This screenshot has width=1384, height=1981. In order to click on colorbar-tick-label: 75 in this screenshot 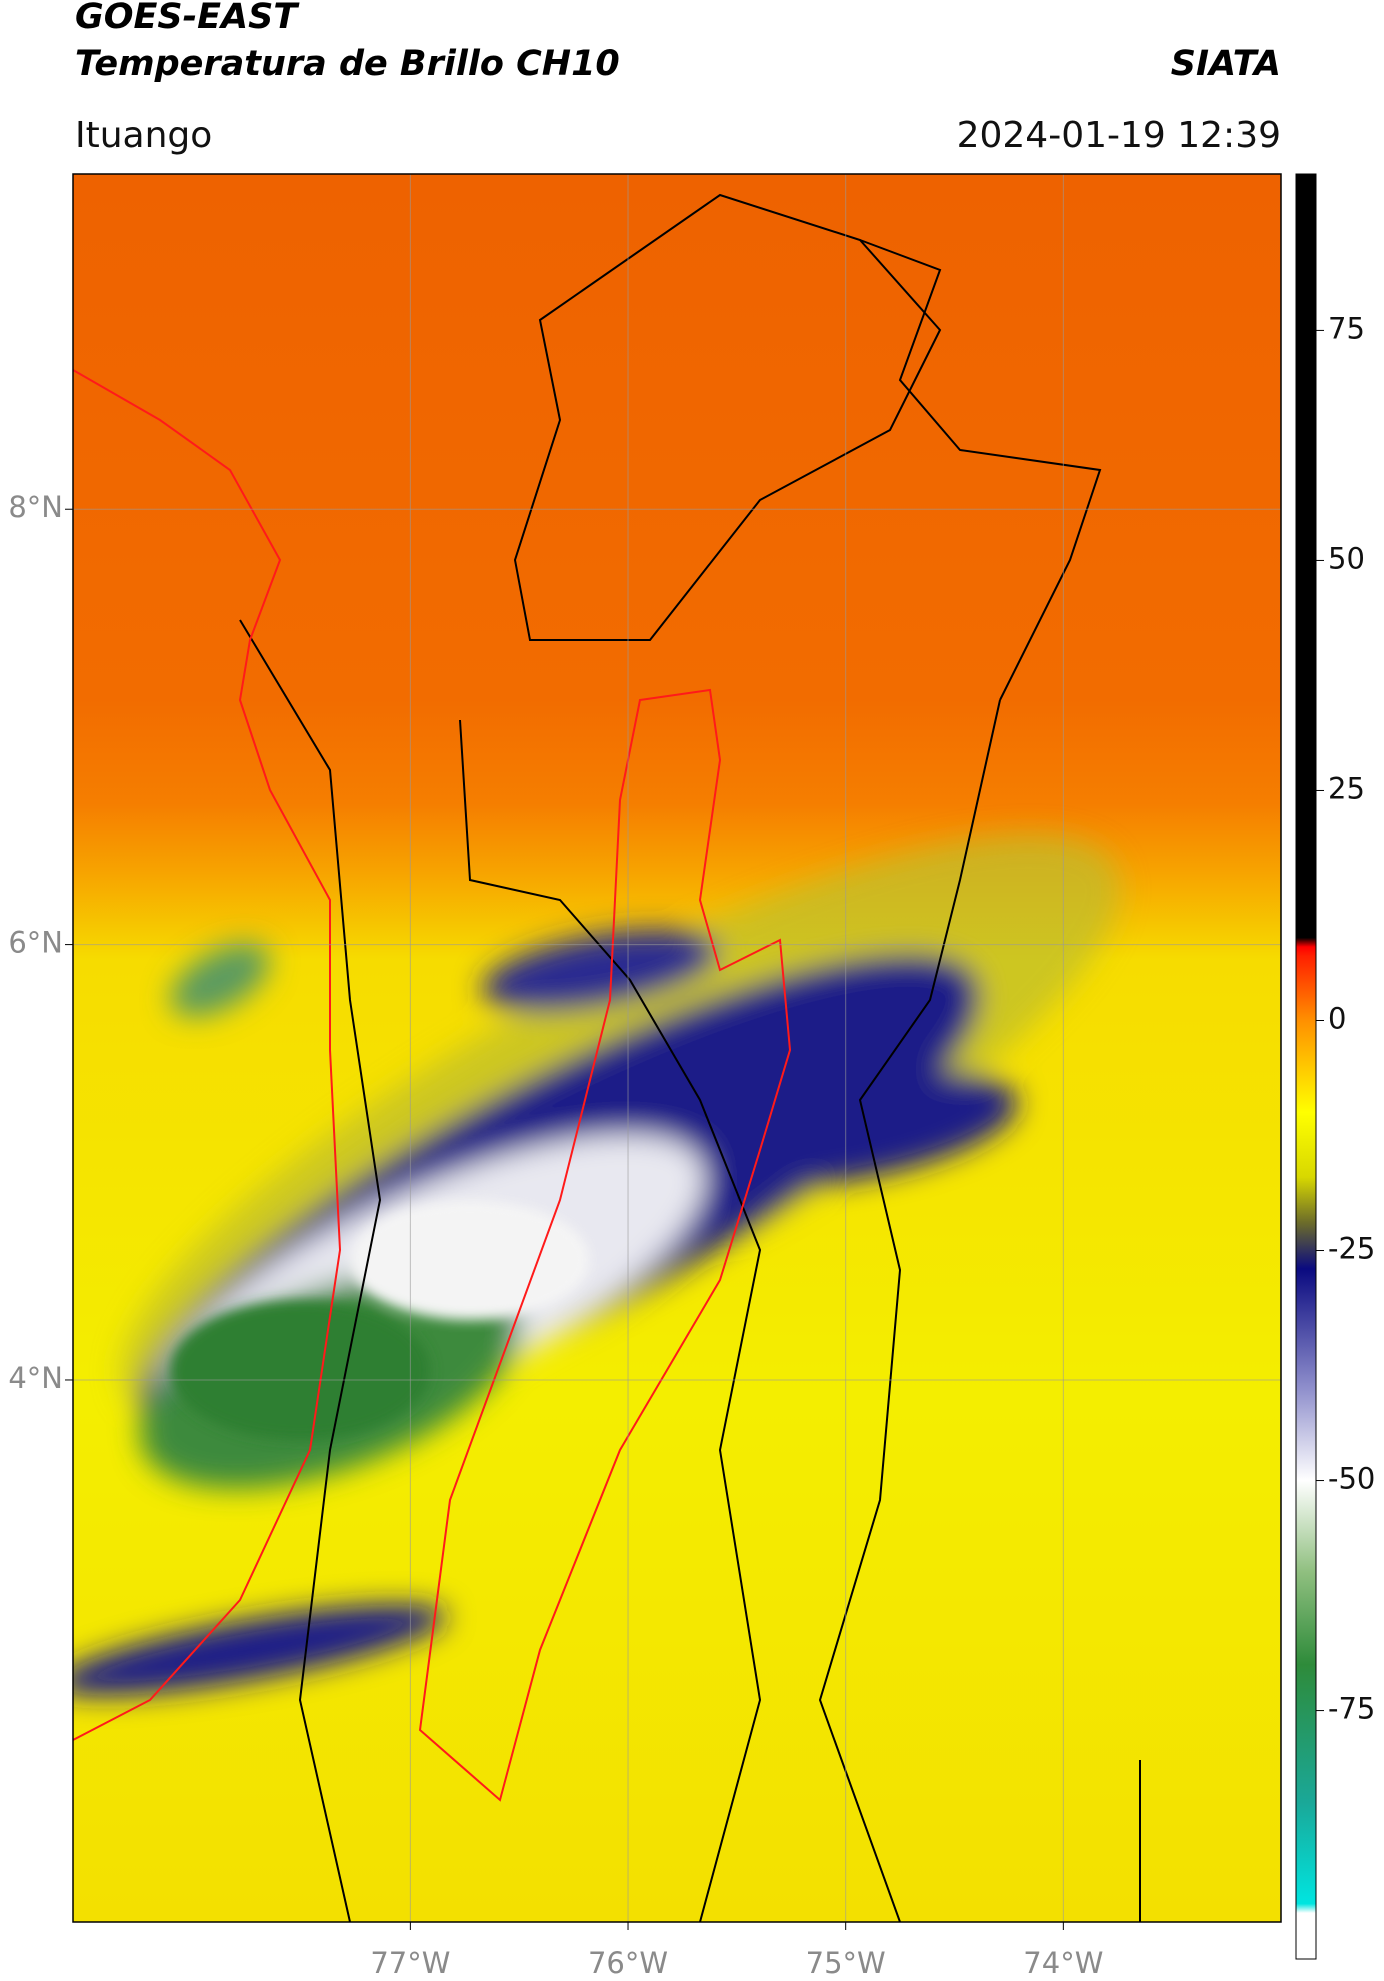, I will do `click(1346, 328)`.